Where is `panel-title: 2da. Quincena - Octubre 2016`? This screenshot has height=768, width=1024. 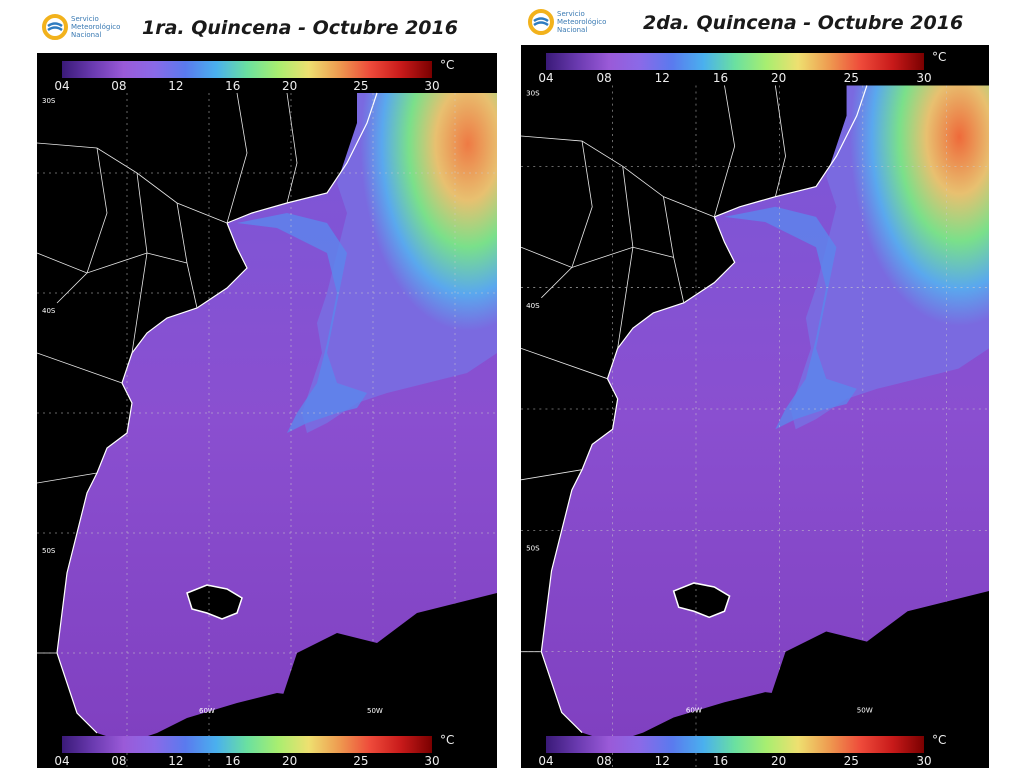 panel-title: 2da. Quincena - Octubre 2016 is located at coordinates (803, 23).